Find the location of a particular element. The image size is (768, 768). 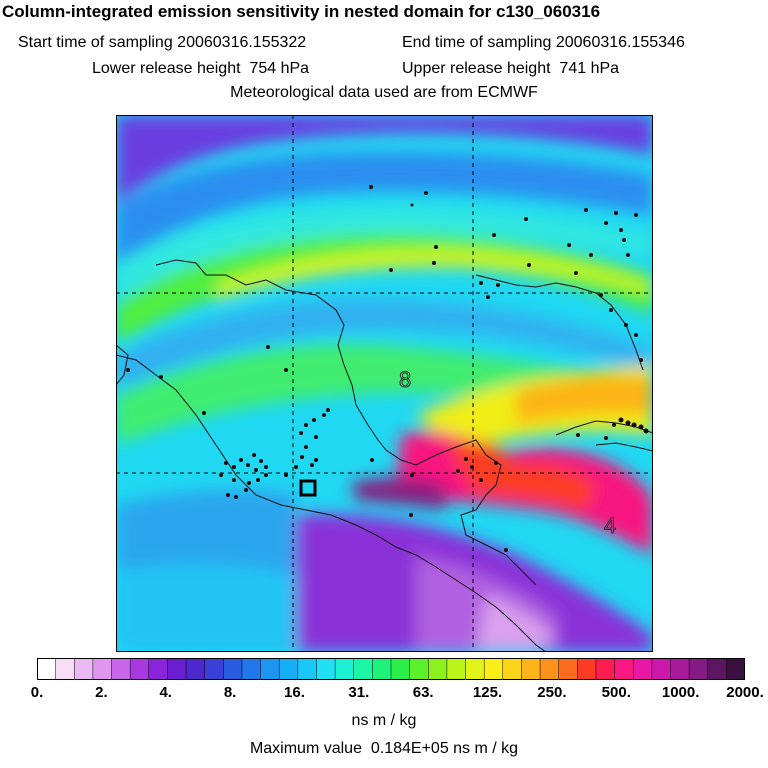

colorbar-tick-label: 0. is located at coordinates (37, 692).